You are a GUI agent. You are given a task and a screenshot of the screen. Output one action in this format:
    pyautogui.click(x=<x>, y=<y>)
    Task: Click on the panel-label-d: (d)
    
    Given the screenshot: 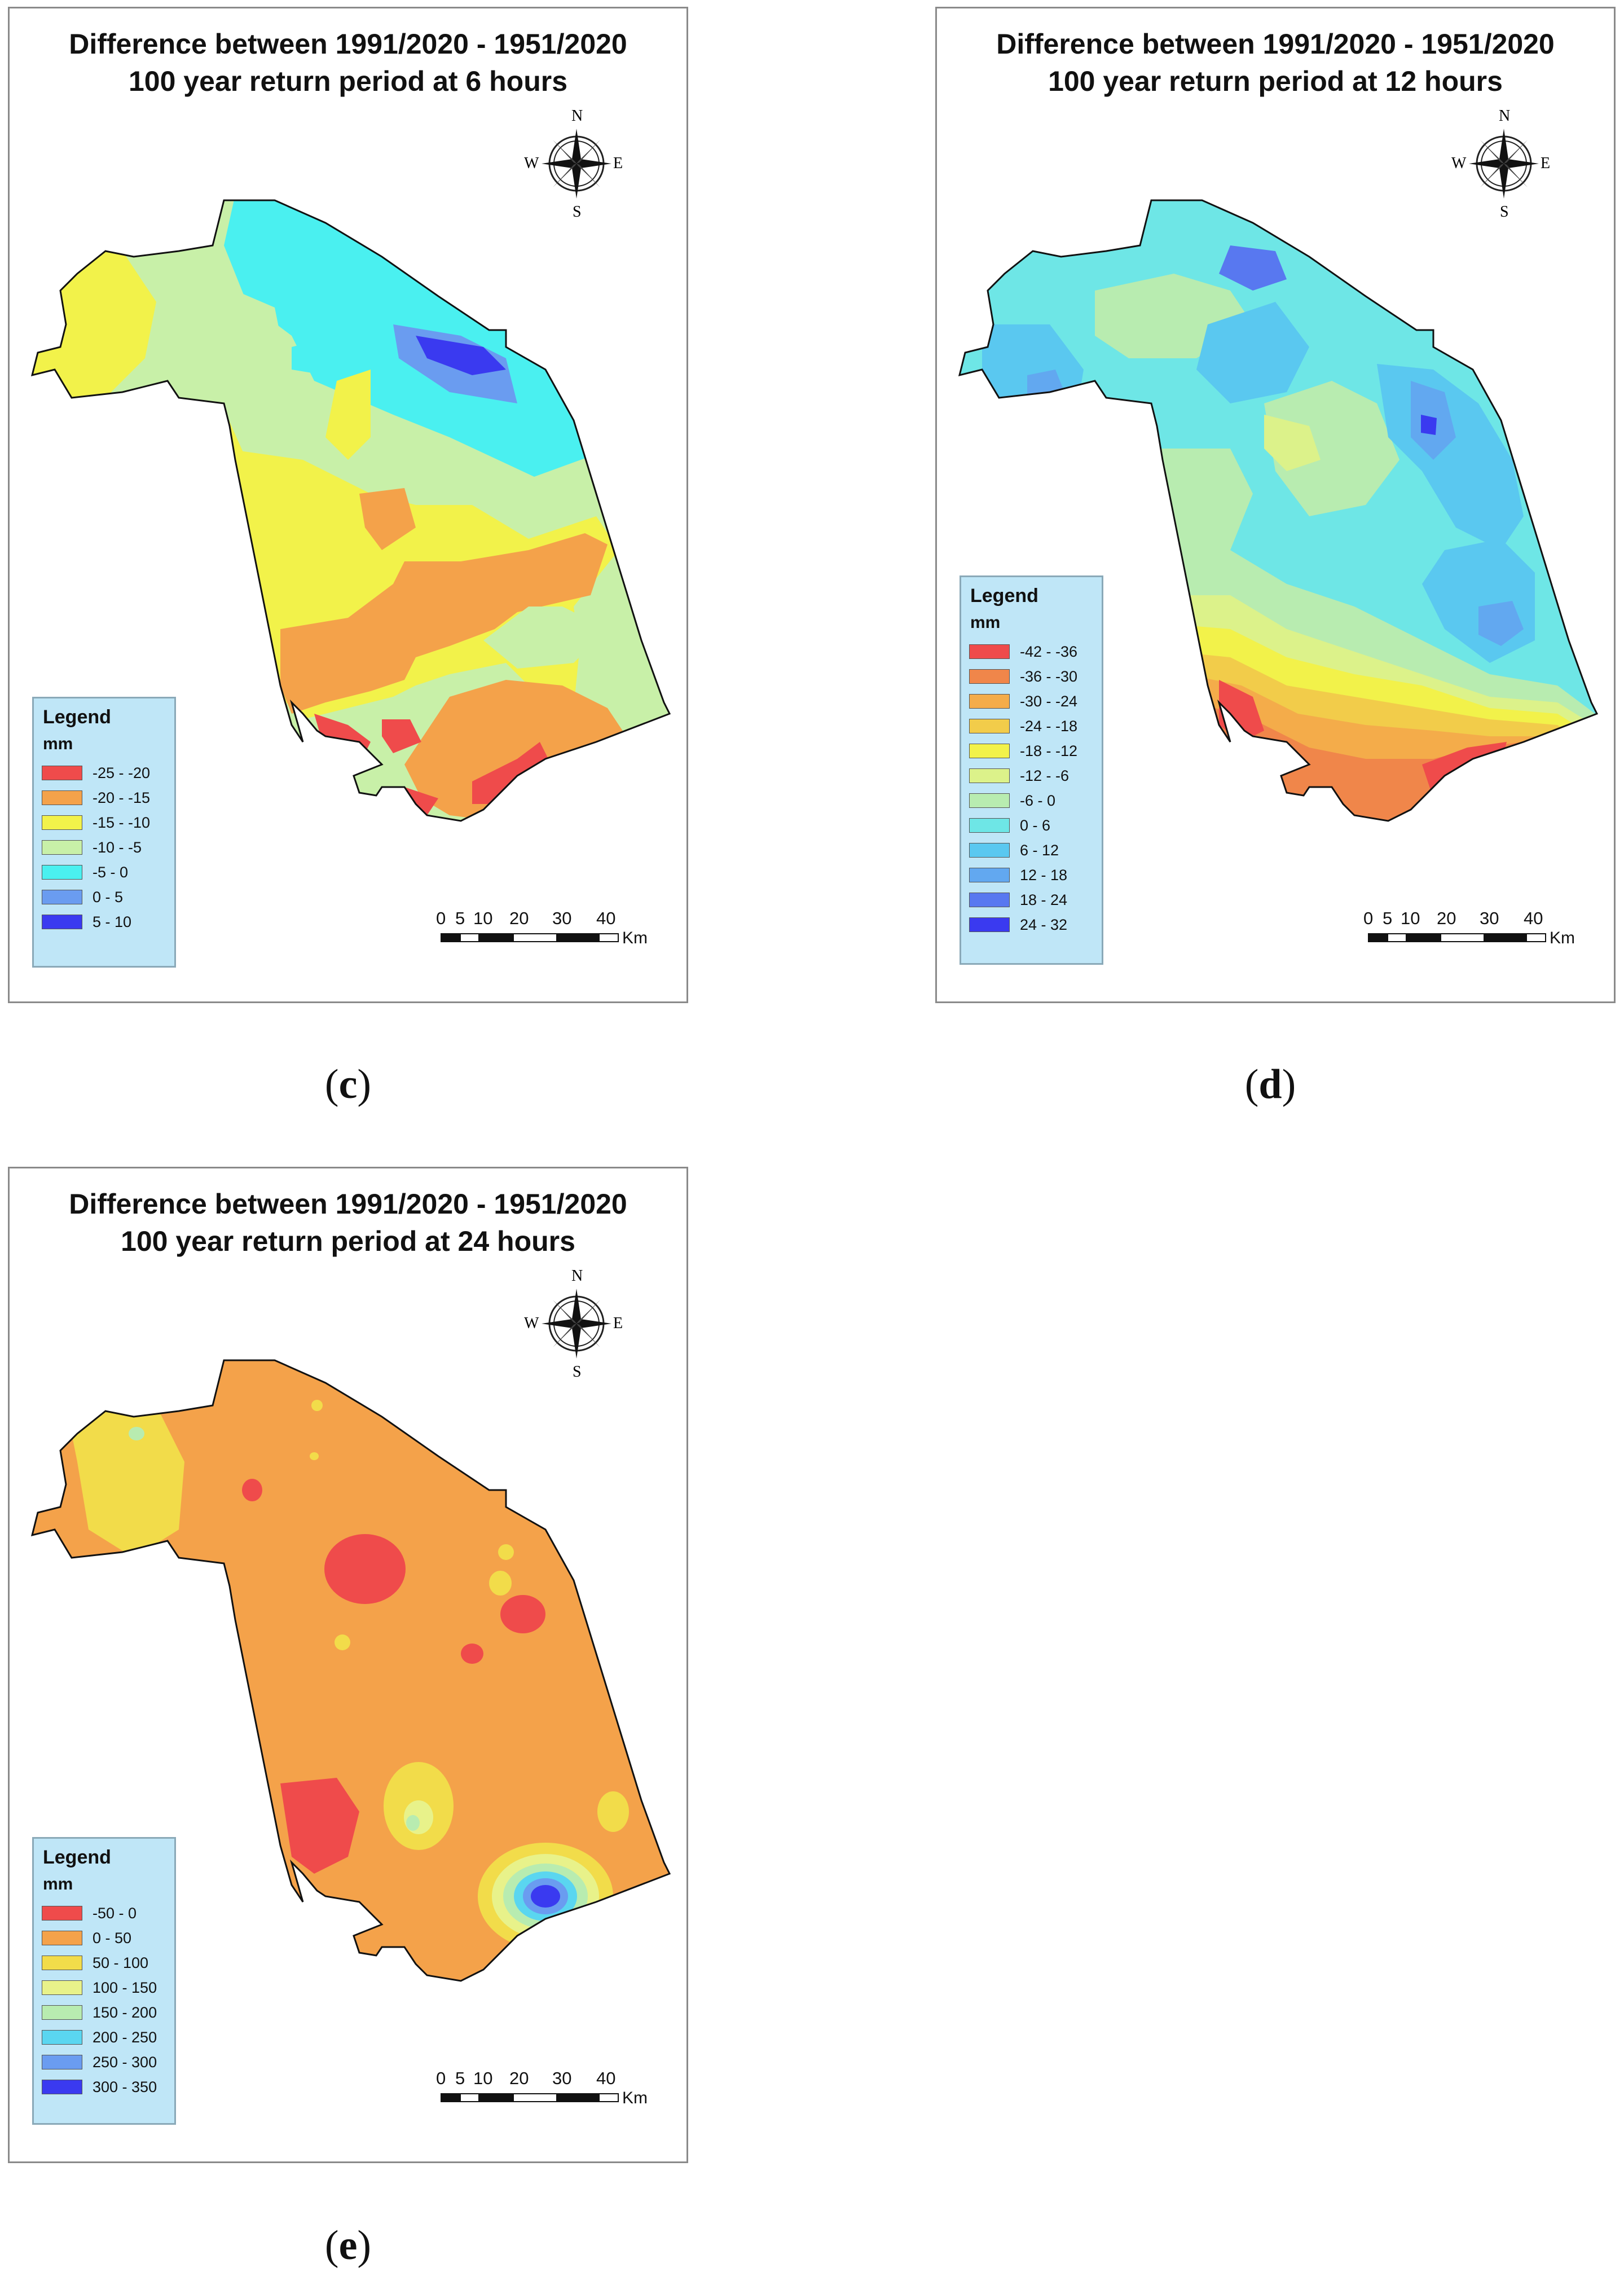 What is the action you would take?
    pyautogui.click(x=1270, y=1084)
    